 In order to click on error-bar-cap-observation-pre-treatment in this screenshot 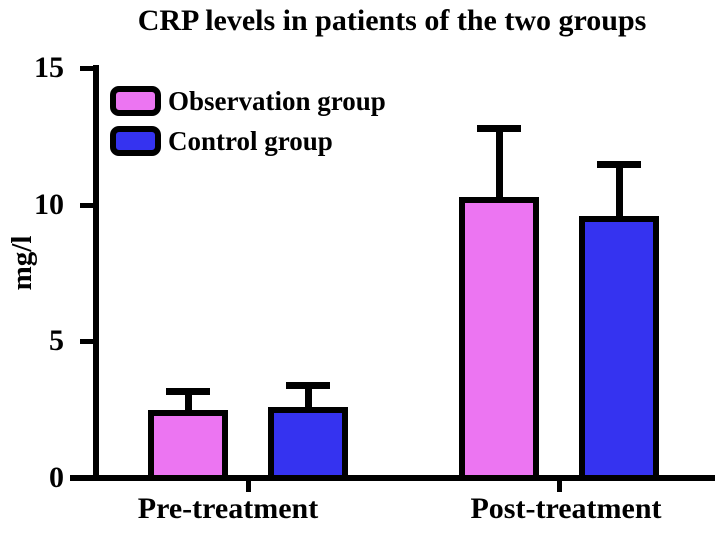, I will do `click(188, 391)`.